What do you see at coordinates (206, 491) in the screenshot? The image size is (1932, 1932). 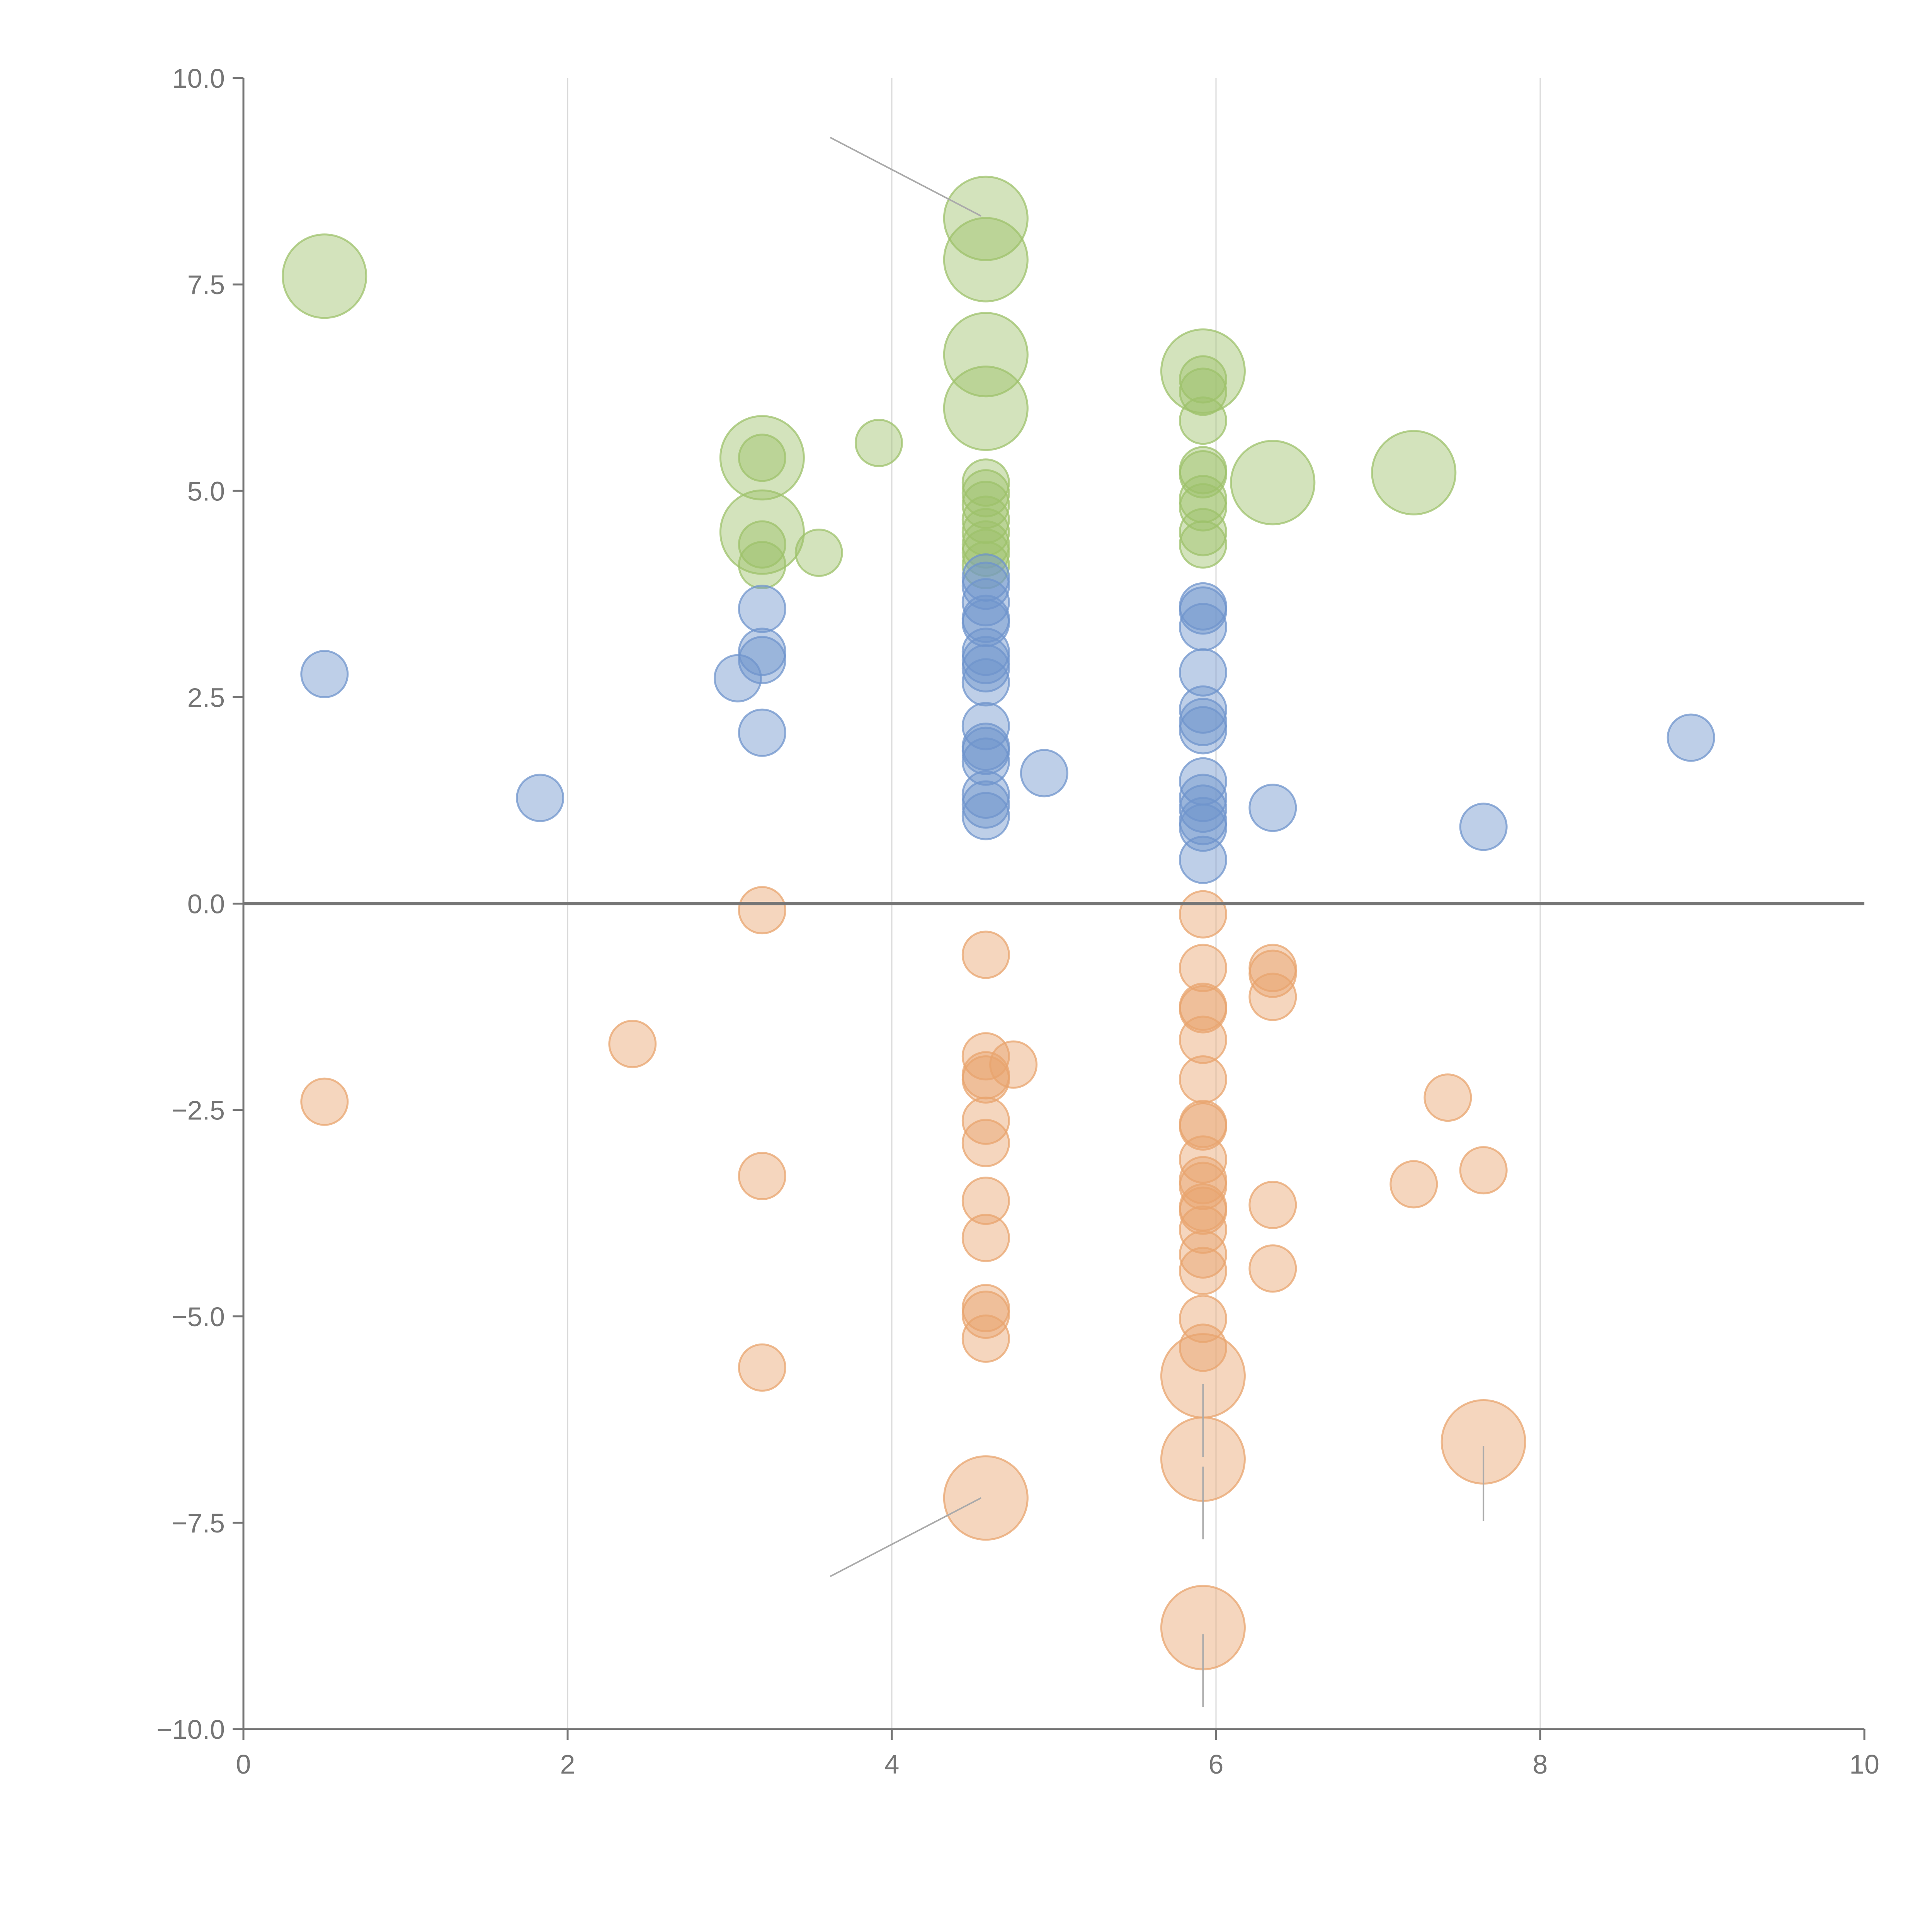 I see `y-tick-label: 5.0` at bounding box center [206, 491].